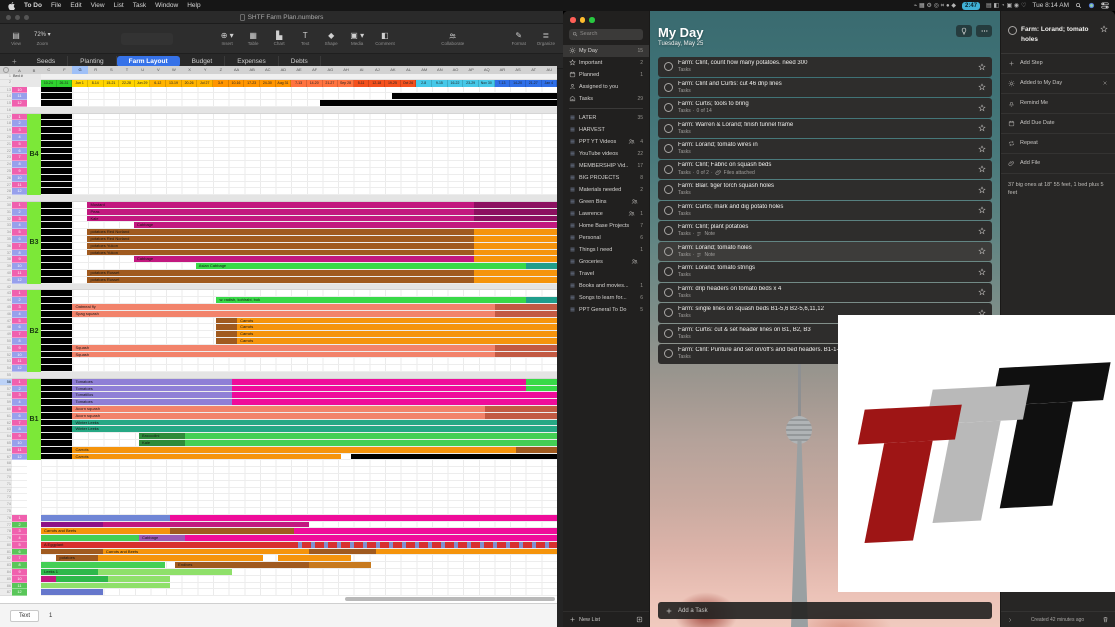  I want to click on sheet-row: 80 5 A Eggplant, so click(278, 545).